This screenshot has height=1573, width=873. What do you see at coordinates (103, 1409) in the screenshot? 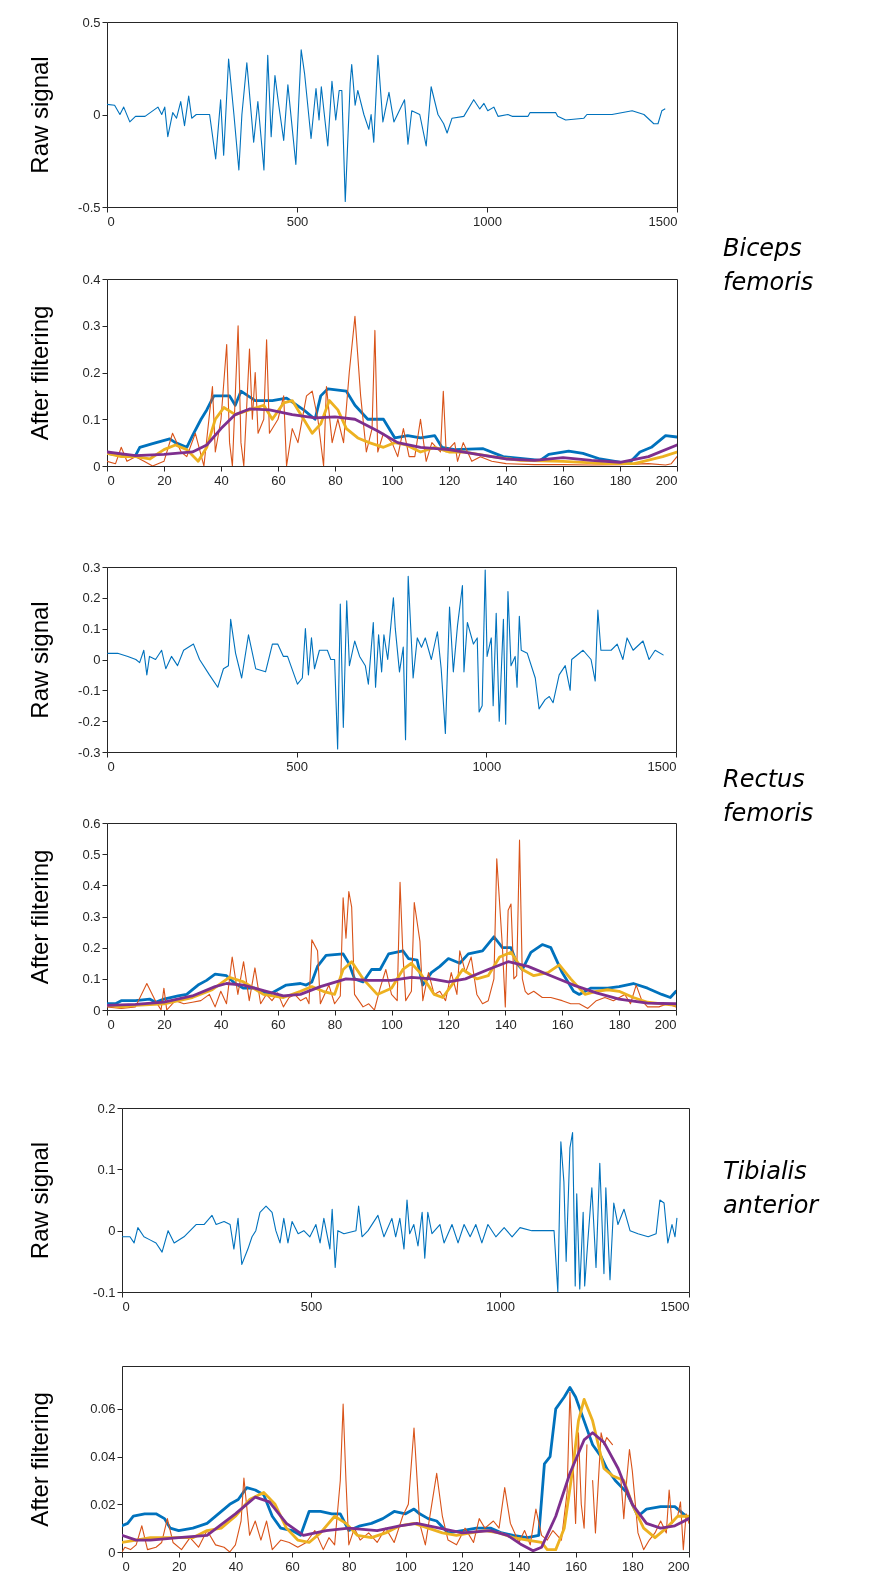
I see `y-tick-label: 0.06` at bounding box center [103, 1409].